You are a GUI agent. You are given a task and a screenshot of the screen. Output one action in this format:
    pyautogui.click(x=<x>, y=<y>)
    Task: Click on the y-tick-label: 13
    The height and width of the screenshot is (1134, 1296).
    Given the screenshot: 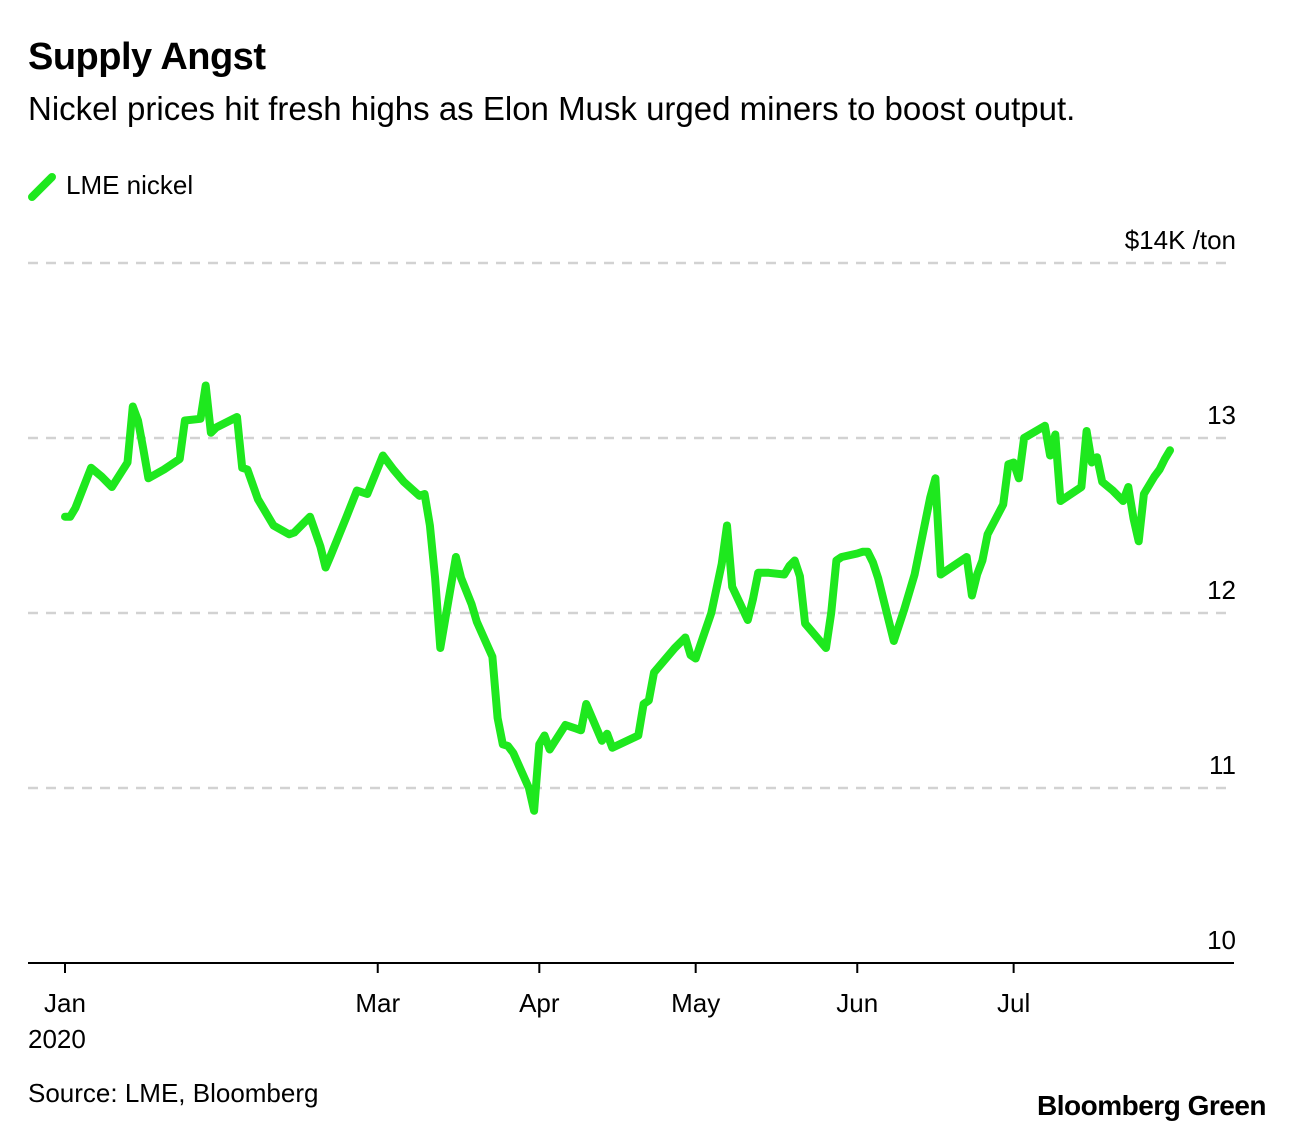 What is the action you would take?
    pyautogui.click(x=1221, y=415)
    